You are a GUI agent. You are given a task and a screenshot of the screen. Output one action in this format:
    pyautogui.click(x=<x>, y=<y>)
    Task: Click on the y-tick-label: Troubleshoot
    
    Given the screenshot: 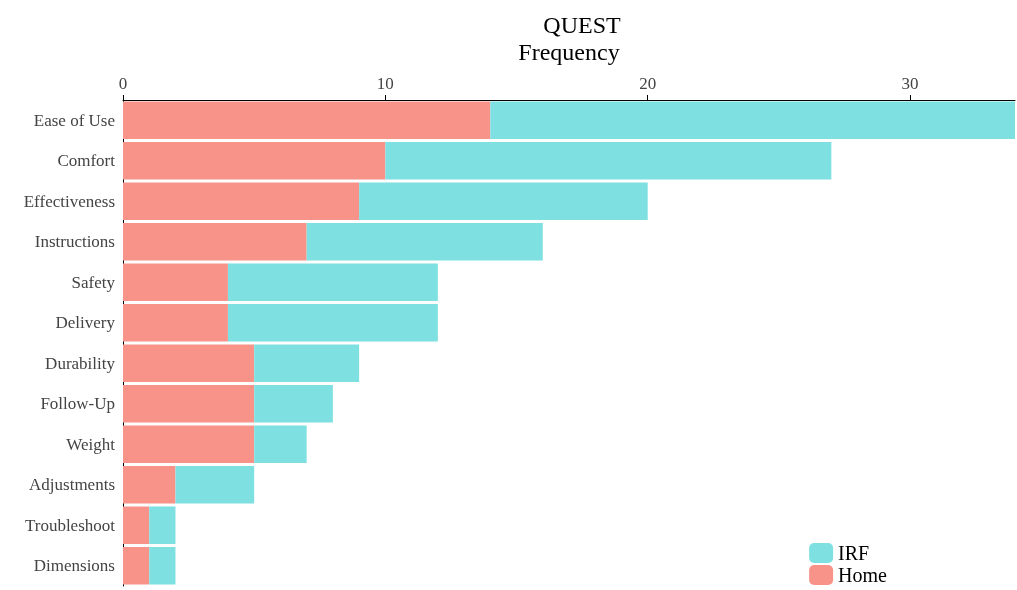 What is the action you would take?
    pyautogui.click(x=70, y=525)
    